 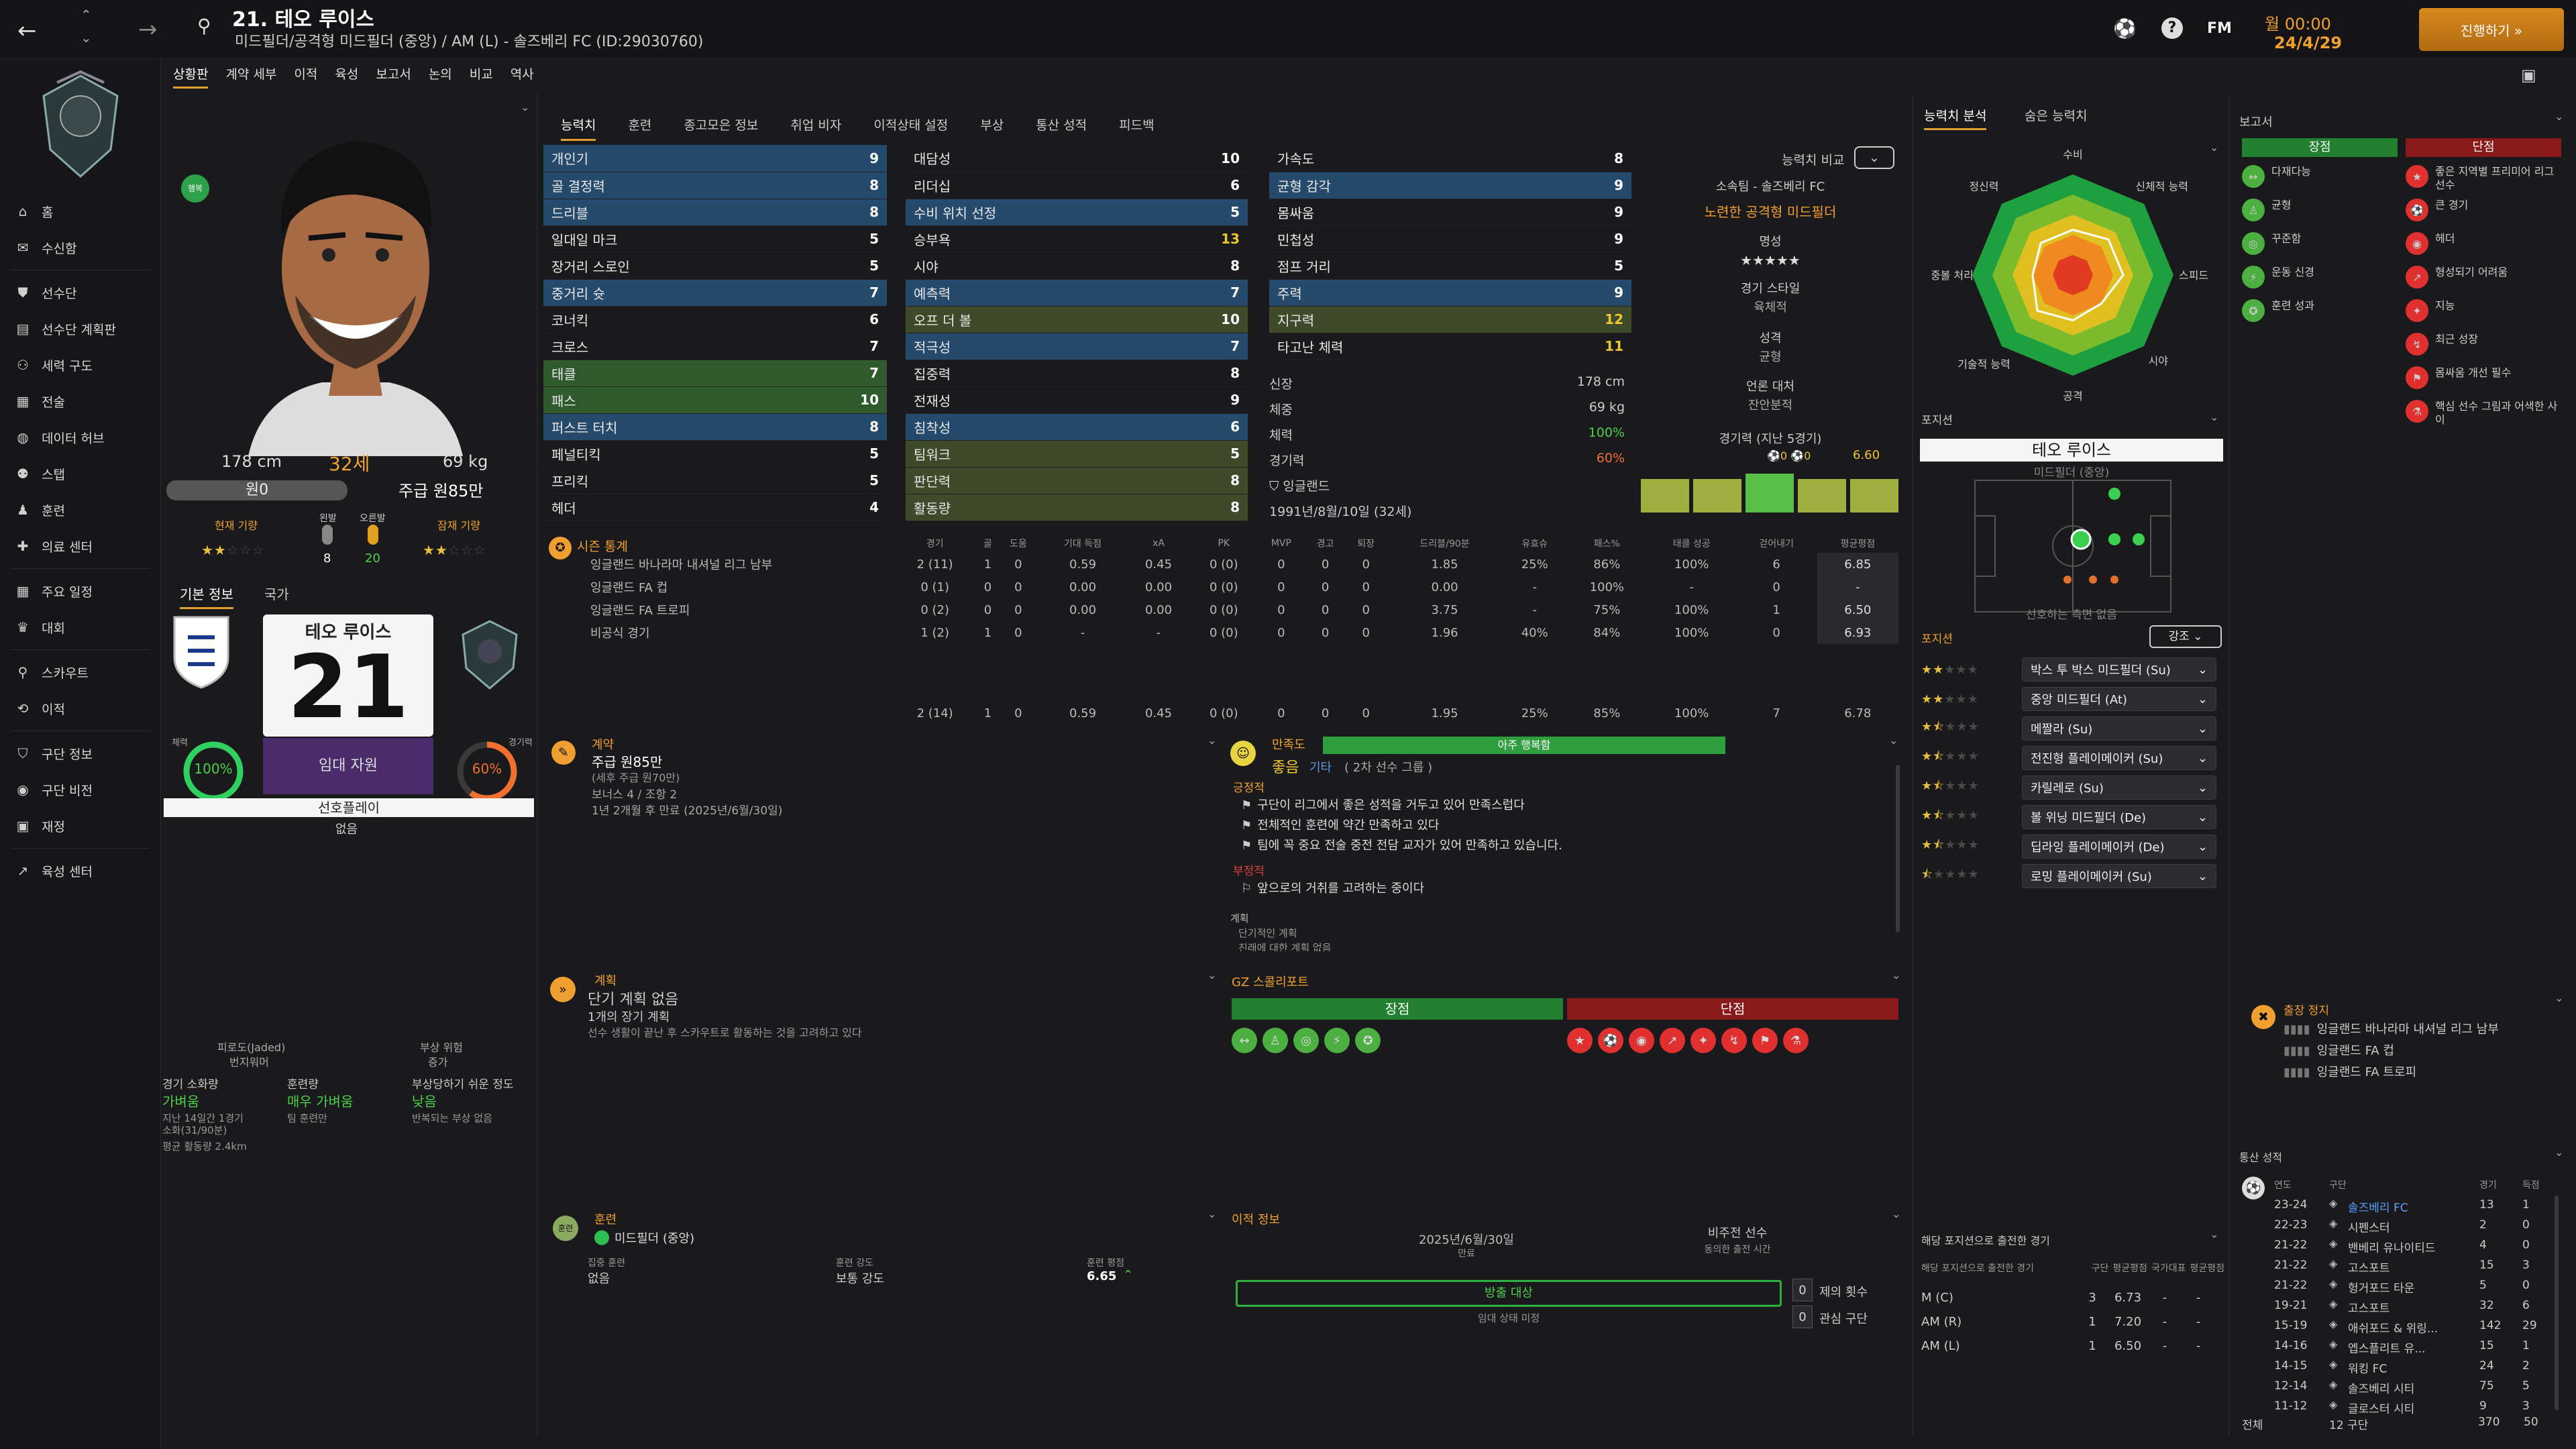 I want to click on attribute-row: 퍼스트 터치 8, so click(x=715, y=427).